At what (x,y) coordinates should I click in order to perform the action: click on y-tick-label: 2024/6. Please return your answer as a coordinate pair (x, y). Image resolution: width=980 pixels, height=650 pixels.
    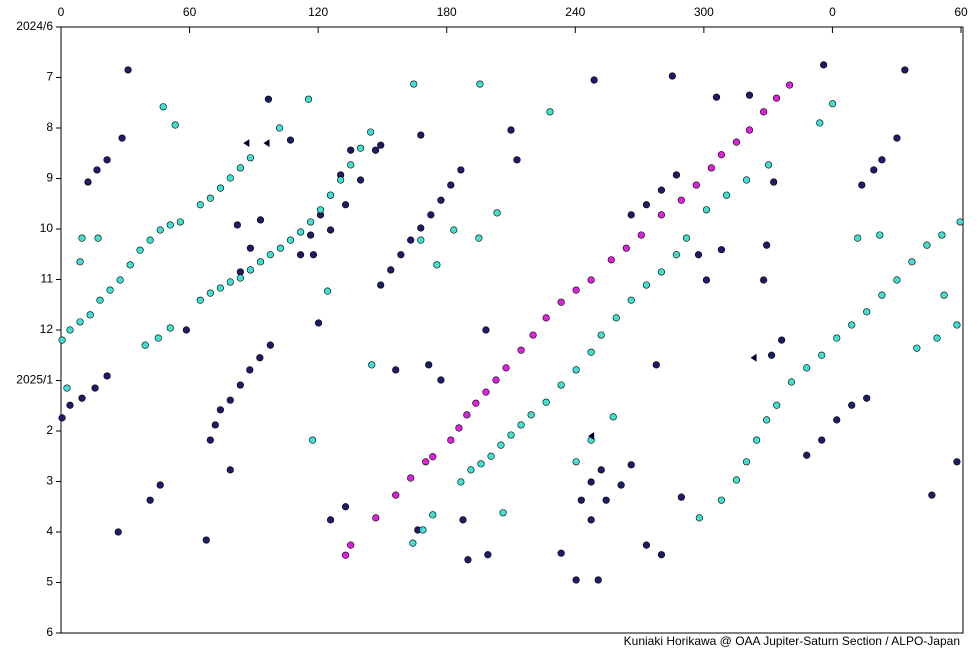
    Looking at the image, I should click on (34, 26).